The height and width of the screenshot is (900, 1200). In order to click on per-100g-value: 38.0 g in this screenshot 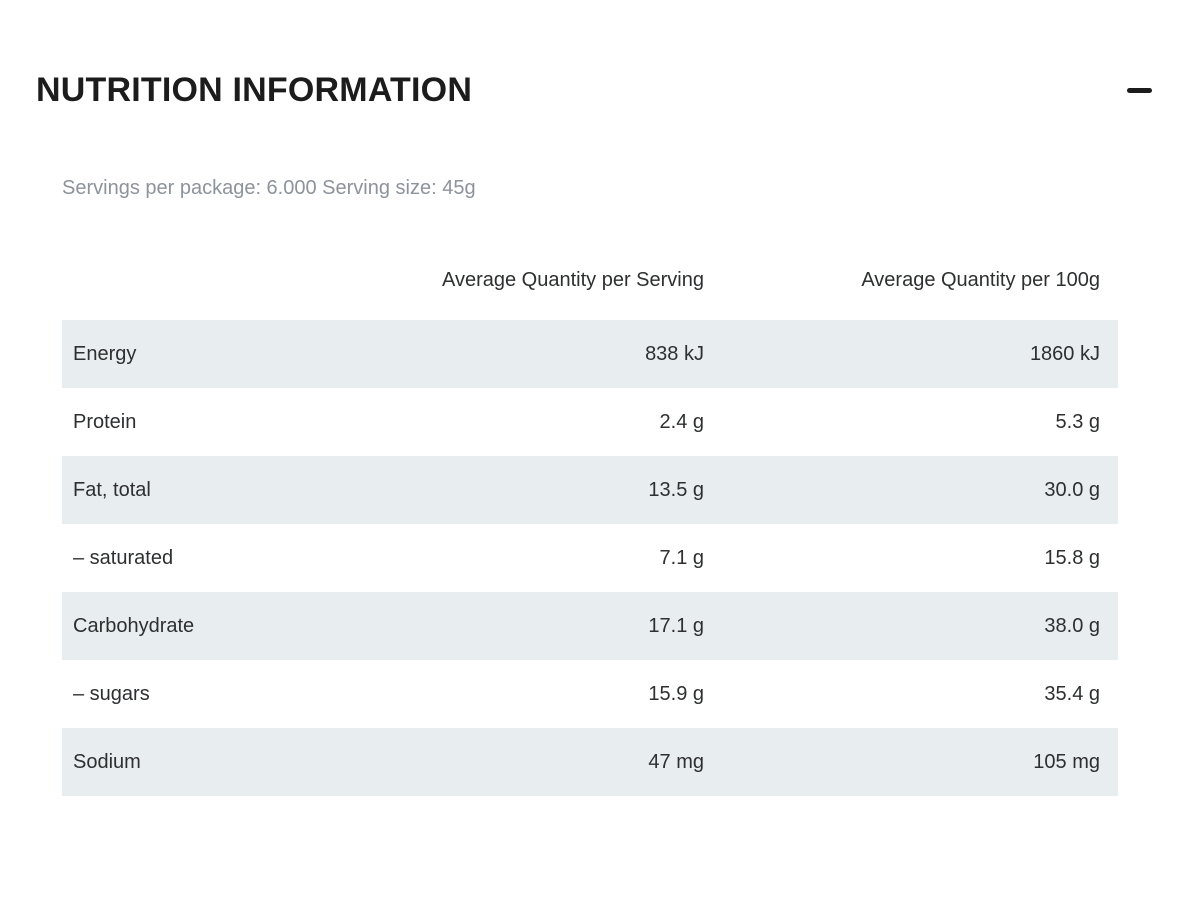, I will do `click(1072, 625)`.